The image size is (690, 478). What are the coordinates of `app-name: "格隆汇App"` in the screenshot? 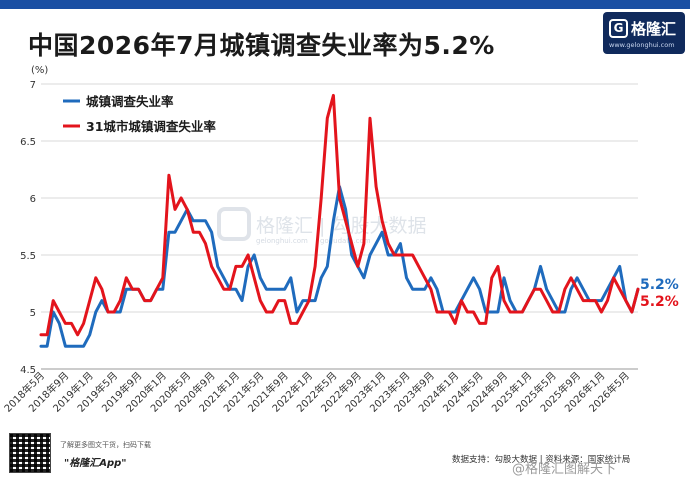 It's located at (95, 463).